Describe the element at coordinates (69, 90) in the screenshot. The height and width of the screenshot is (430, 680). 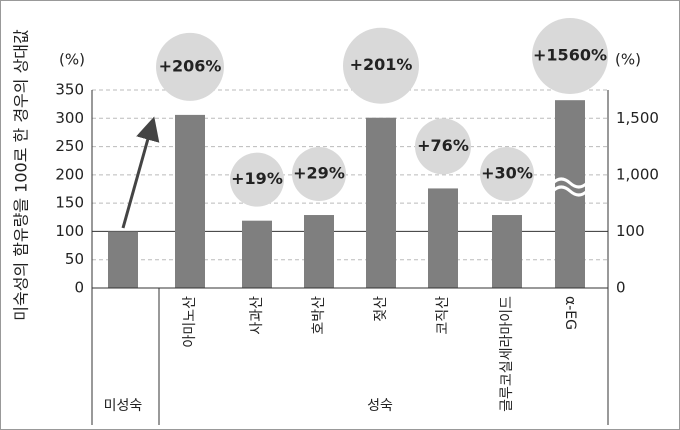
I see `y-tick-label: 350` at that location.